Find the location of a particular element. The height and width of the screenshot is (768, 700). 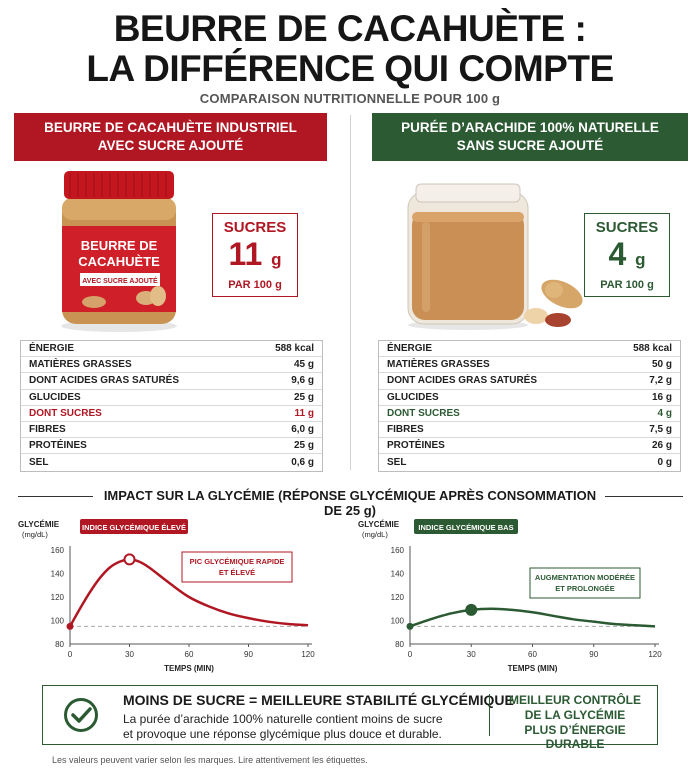

column-divider is located at coordinates (350, 292).